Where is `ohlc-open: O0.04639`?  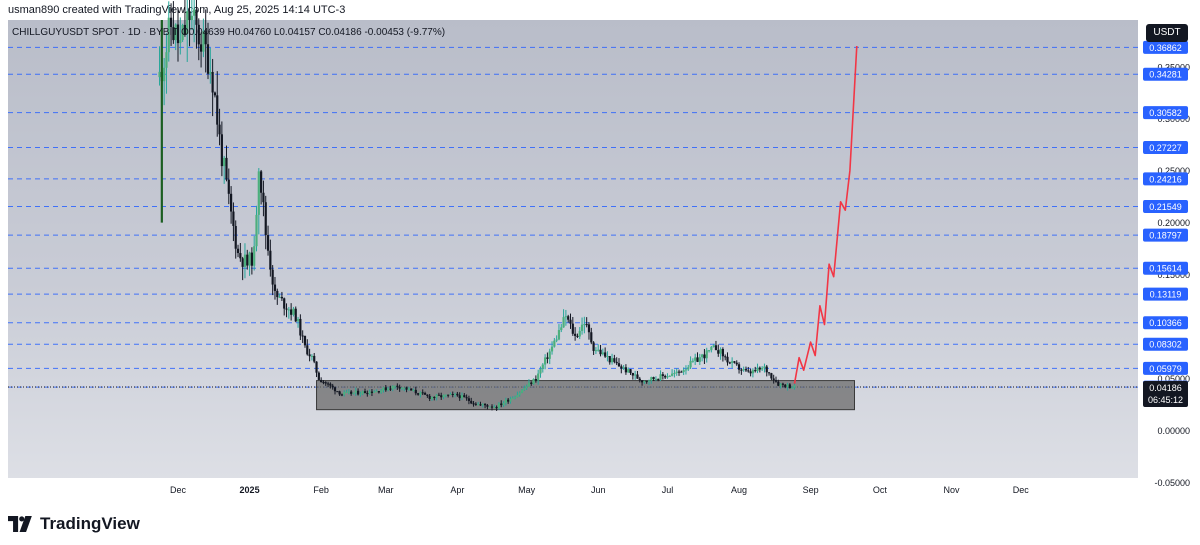
ohlc-open: O0.04639 is located at coordinates (202, 32).